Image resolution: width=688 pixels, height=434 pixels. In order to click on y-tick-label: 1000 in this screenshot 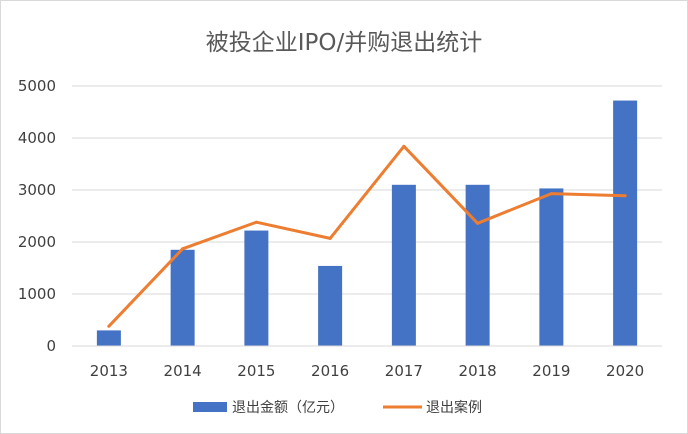, I will do `click(37, 294)`.